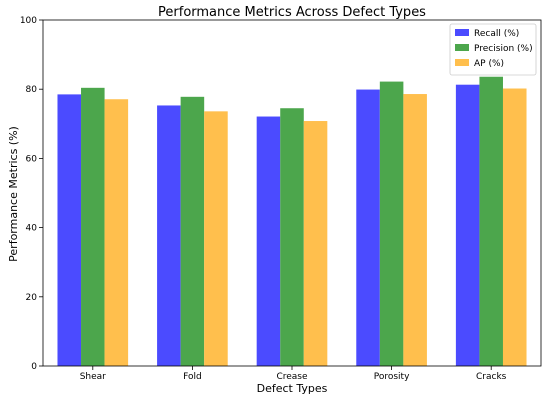 This screenshot has height=400, width=550. I want to click on y-tick-label: 0, so click(34, 367).